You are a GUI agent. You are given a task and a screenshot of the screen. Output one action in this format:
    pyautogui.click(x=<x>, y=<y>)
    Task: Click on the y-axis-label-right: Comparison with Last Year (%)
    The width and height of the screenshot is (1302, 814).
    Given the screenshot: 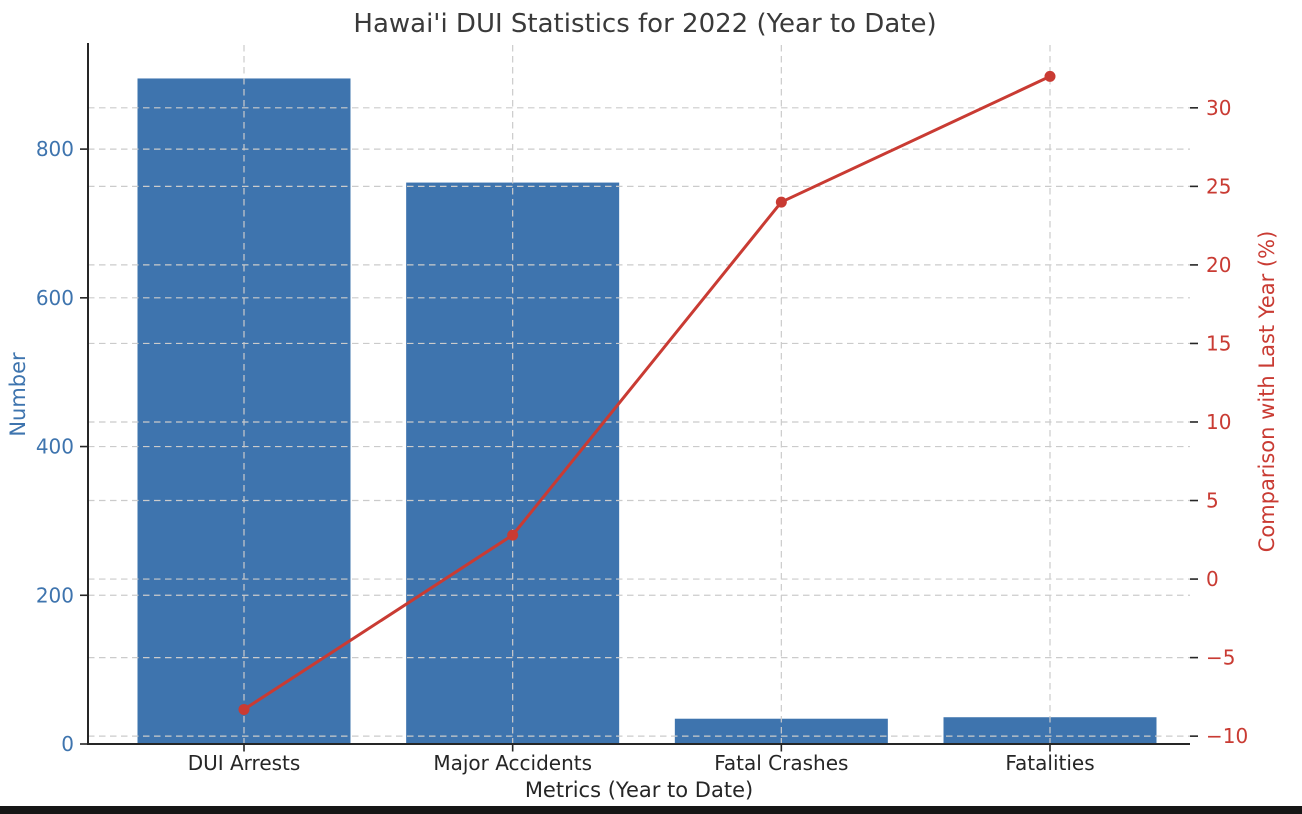 What is the action you would take?
    pyautogui.click(x=1267, y=392)
    